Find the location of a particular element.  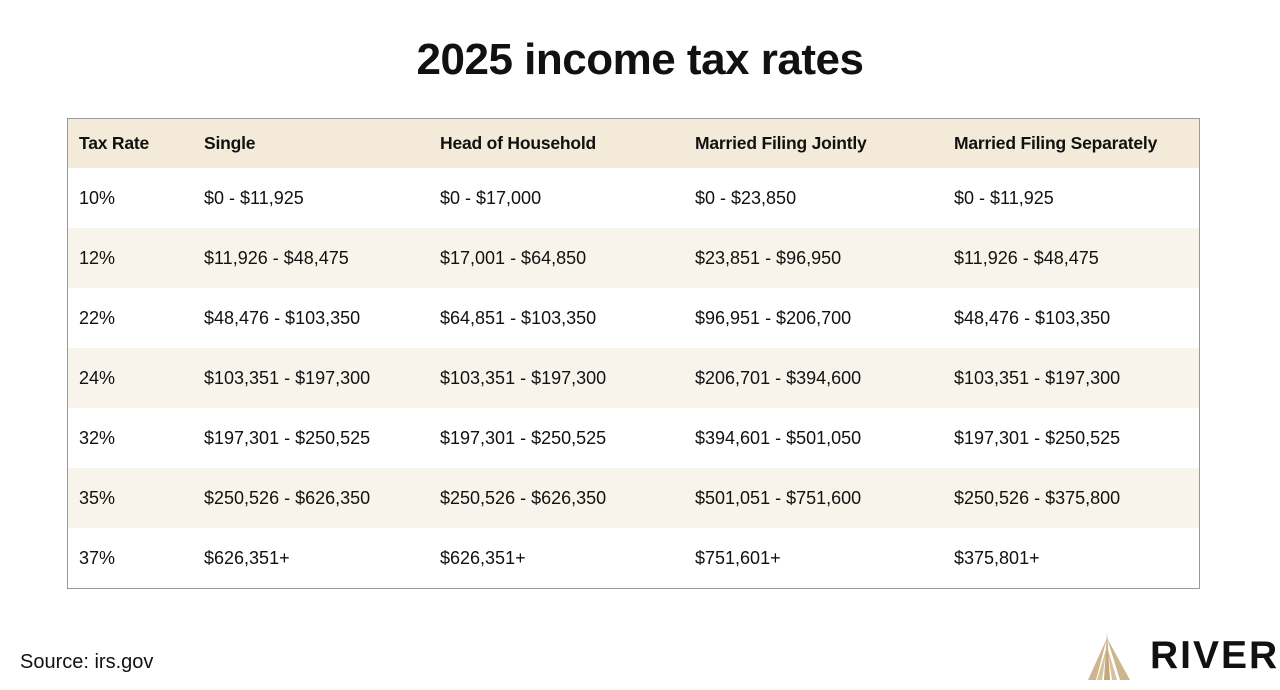

cell-single: $48,476 - $103,350 is located at coordinates (282, 317).